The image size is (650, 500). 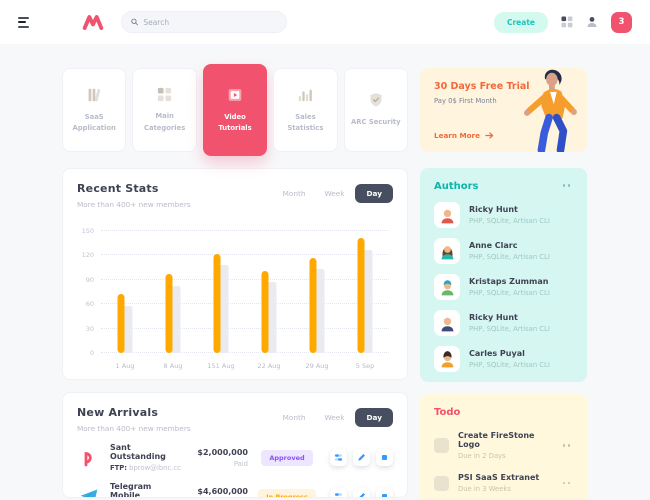 I want to click on user-icon, so click(x=592, y=22).